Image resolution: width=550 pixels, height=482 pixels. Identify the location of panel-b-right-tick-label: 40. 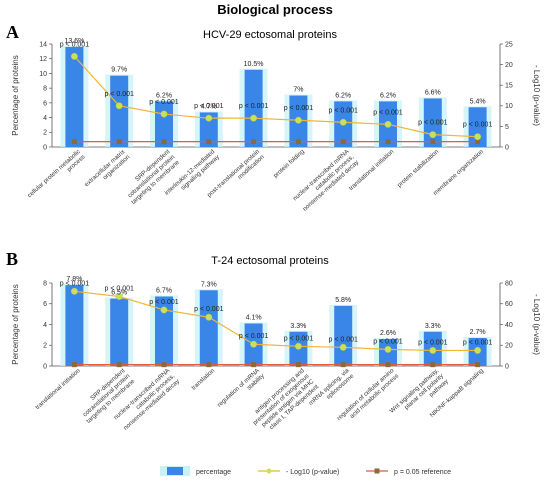
(509, 325).